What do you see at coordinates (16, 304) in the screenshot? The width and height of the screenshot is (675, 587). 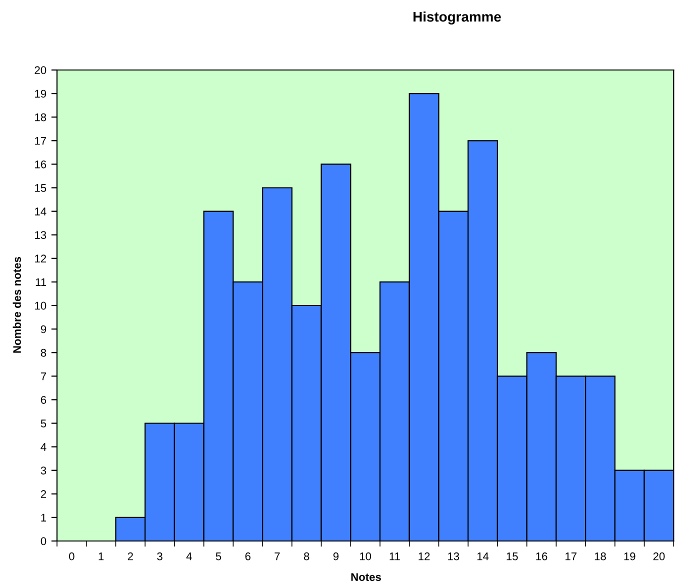 I see `y-axis-title: Nombre des notes` at bounding box center [16, 304].